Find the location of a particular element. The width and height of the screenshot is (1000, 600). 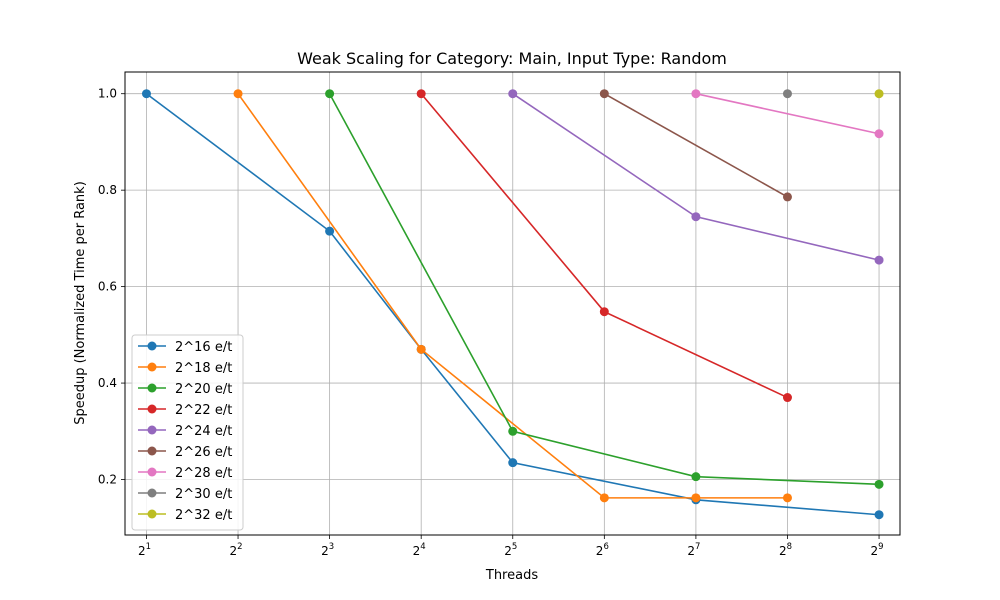

legend-box is located at coordinates (187, 432).